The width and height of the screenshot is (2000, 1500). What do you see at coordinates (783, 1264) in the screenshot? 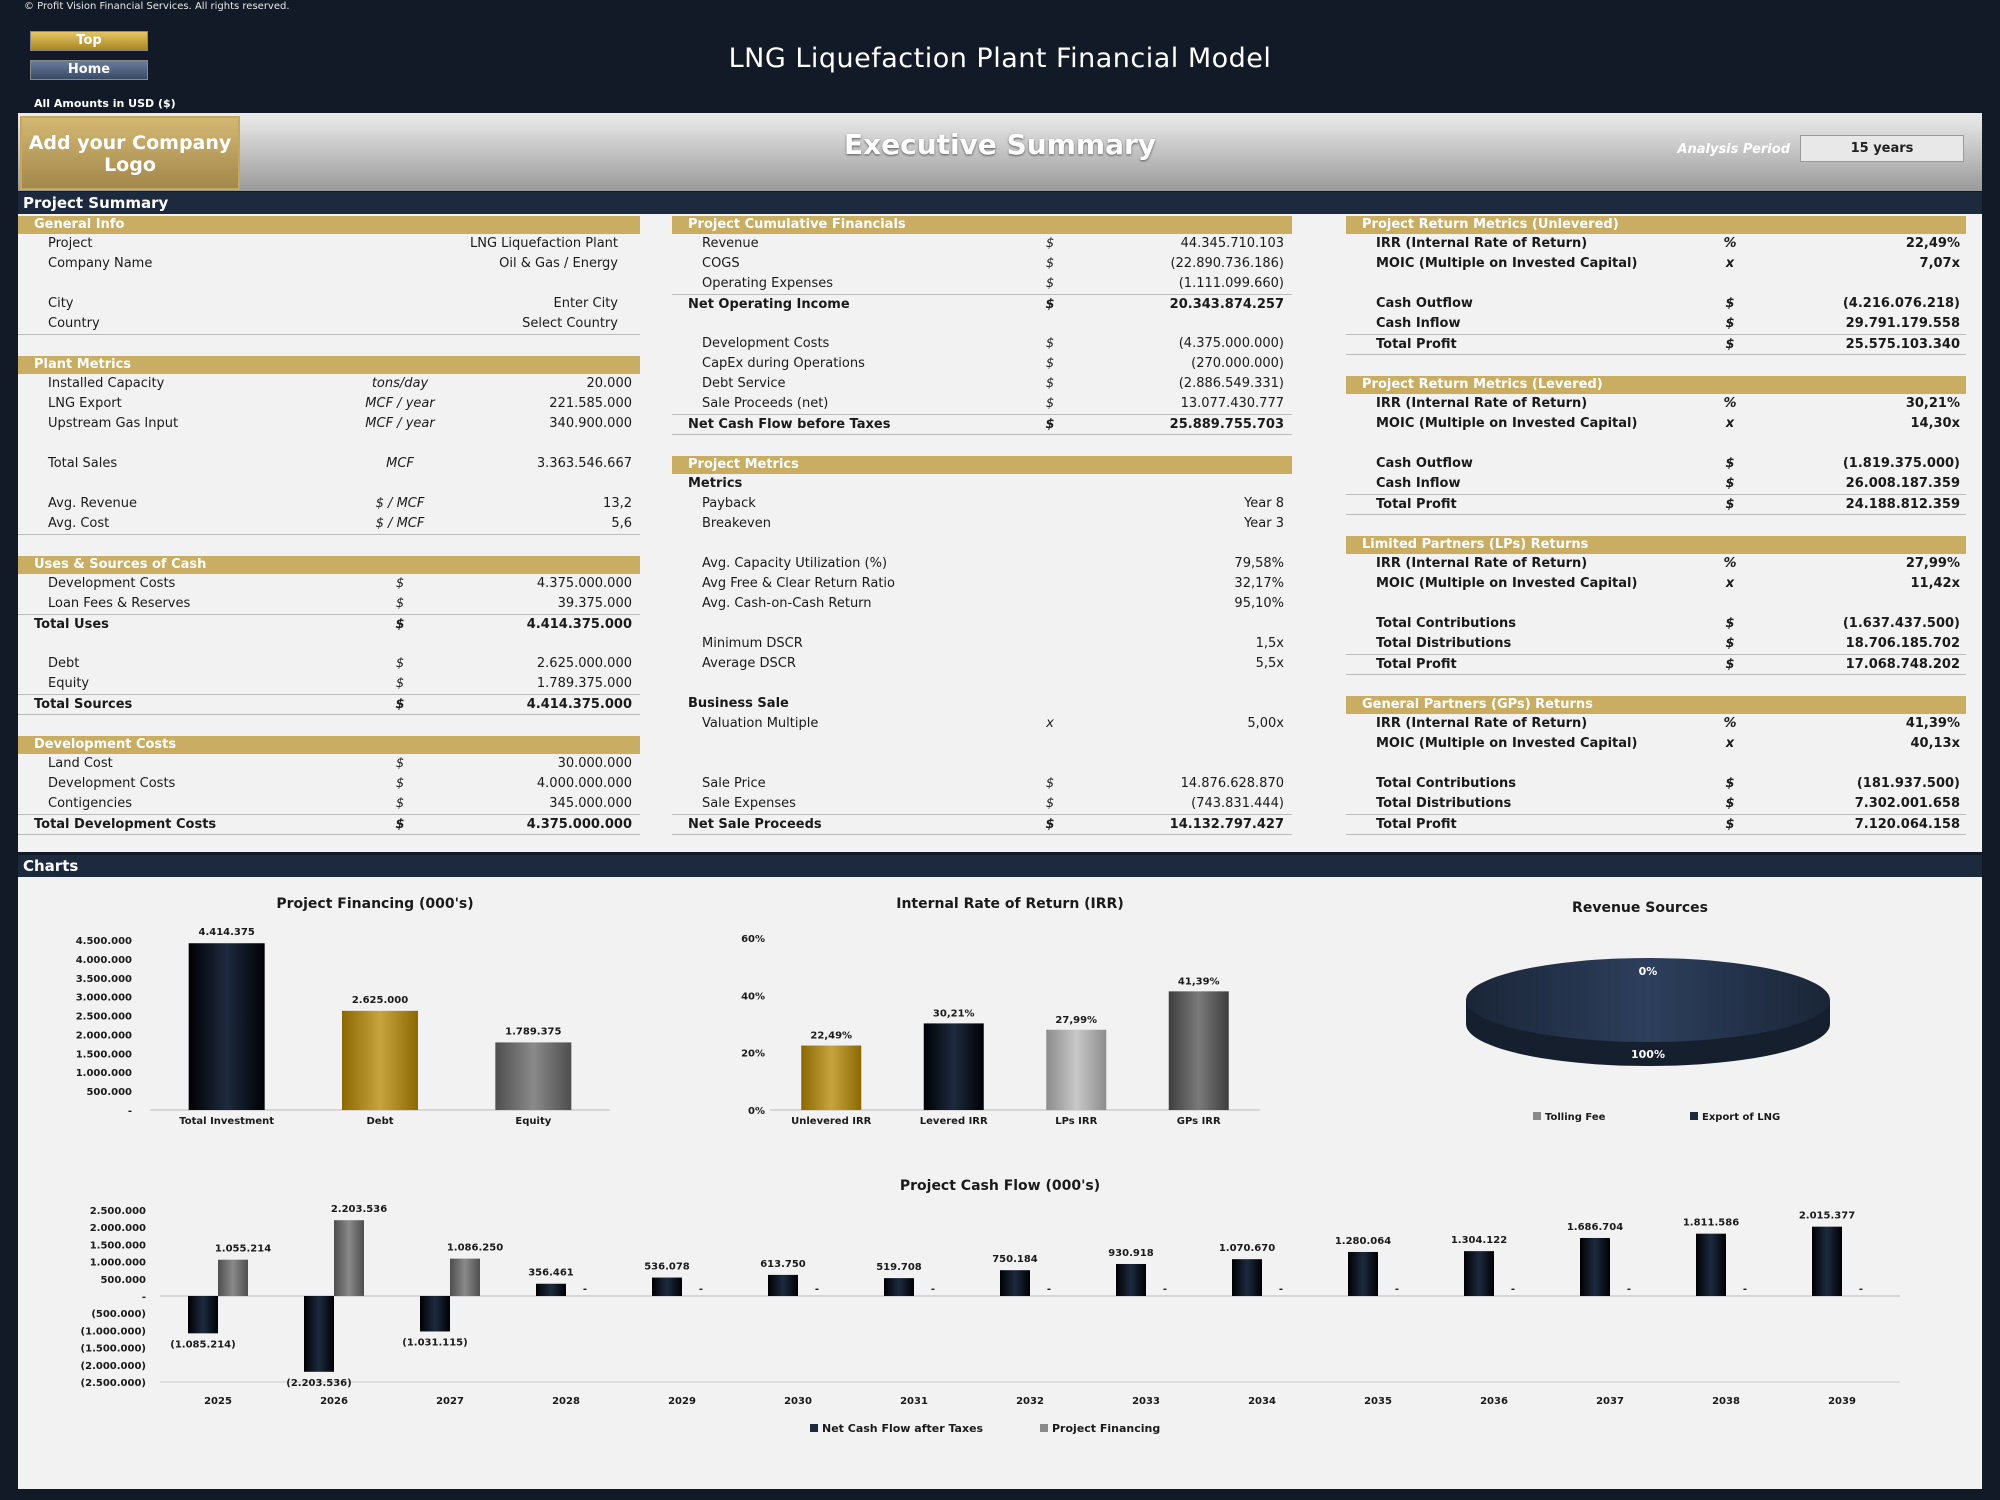
I see `data-label: 613.750` at bounding box center [783, 1264].